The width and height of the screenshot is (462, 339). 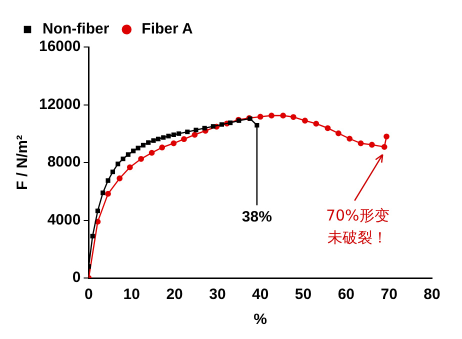 I want to click on annotation: 38%, so click(x=257, y=217).